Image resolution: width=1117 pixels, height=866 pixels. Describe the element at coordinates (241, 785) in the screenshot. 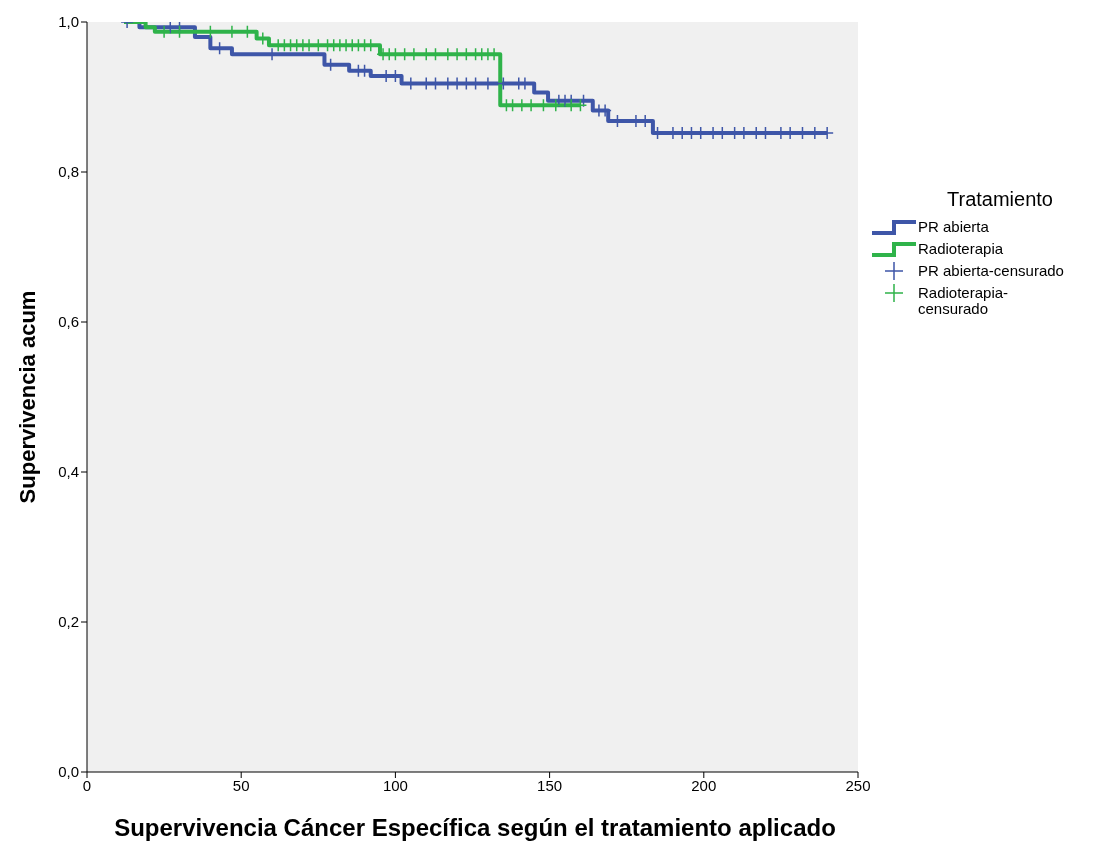

I see `x-tick-label: 50` at that location.